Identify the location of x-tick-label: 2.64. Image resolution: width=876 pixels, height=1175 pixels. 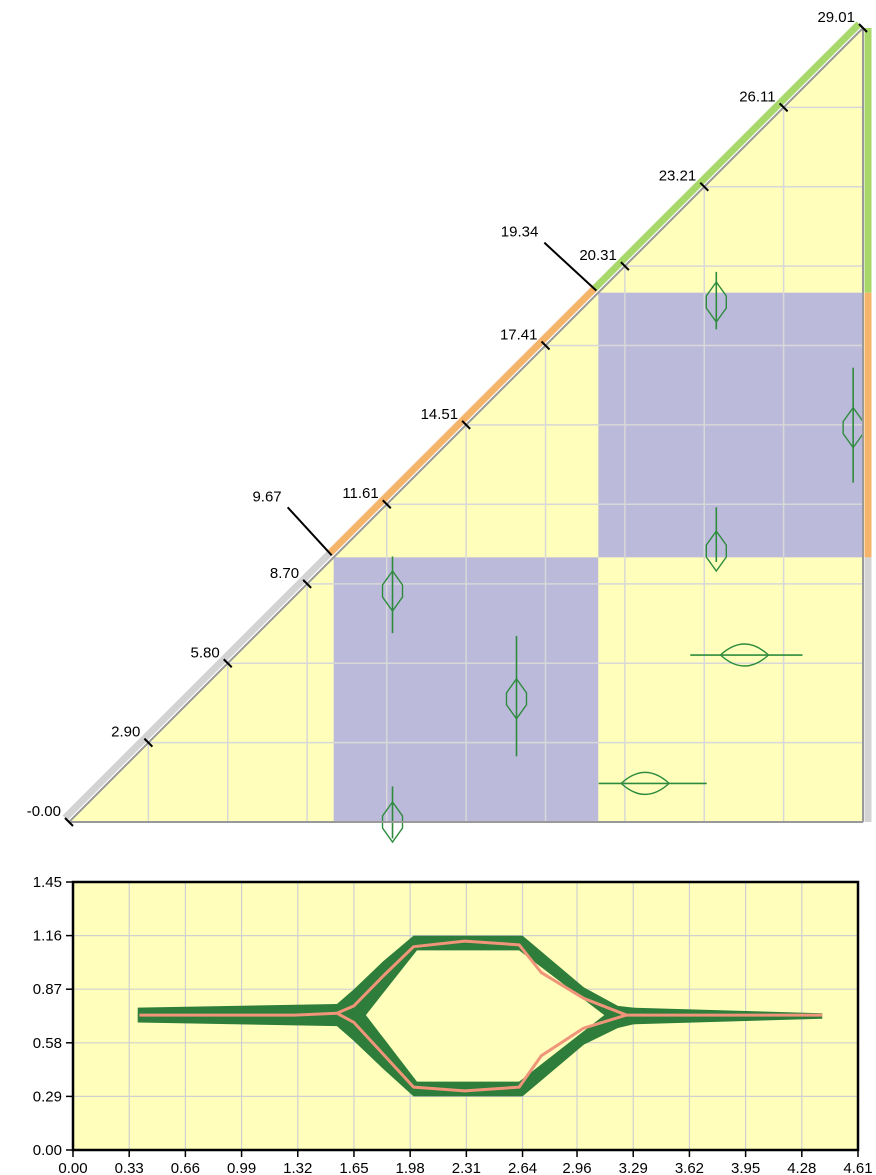
(522, 1167).